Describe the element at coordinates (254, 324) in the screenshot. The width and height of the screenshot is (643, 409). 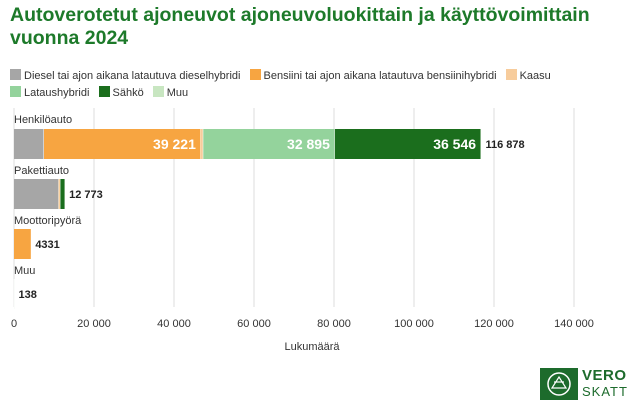
I see `x-tick-label: 60 000` at that location.